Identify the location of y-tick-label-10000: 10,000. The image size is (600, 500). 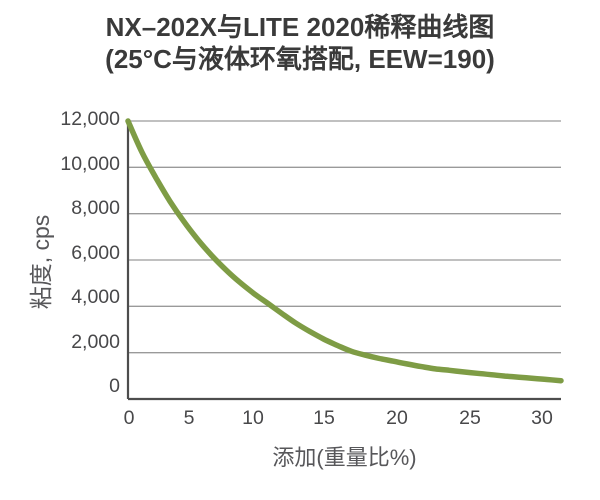
(90, 163).